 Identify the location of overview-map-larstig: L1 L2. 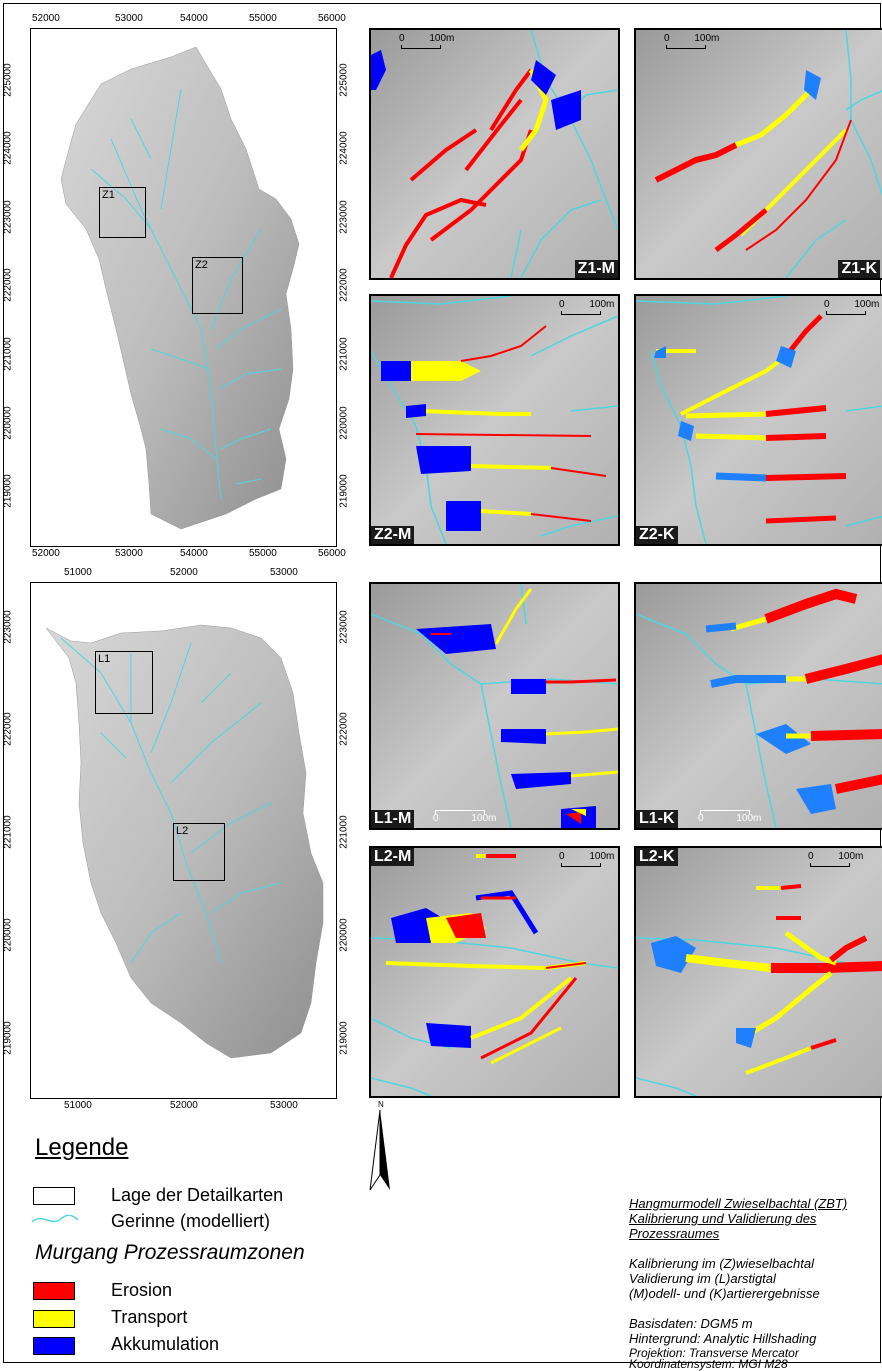
(183, 840).